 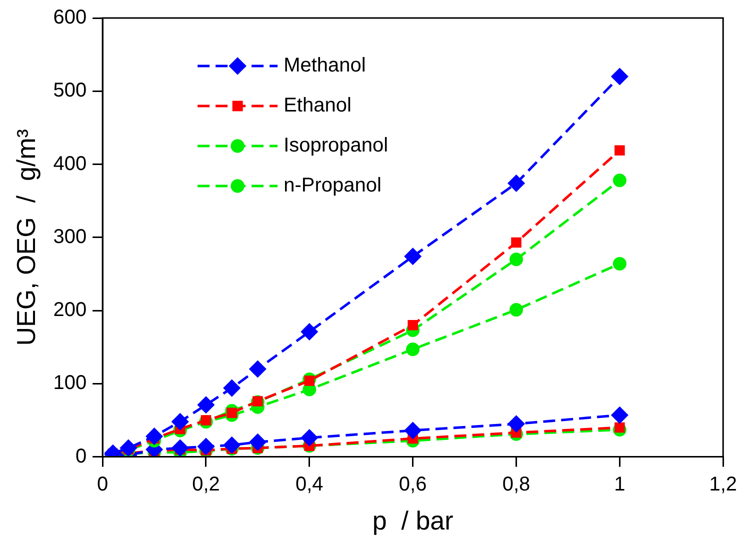 I want to click on y-tick-label: 600, so click(x=70, y=17).